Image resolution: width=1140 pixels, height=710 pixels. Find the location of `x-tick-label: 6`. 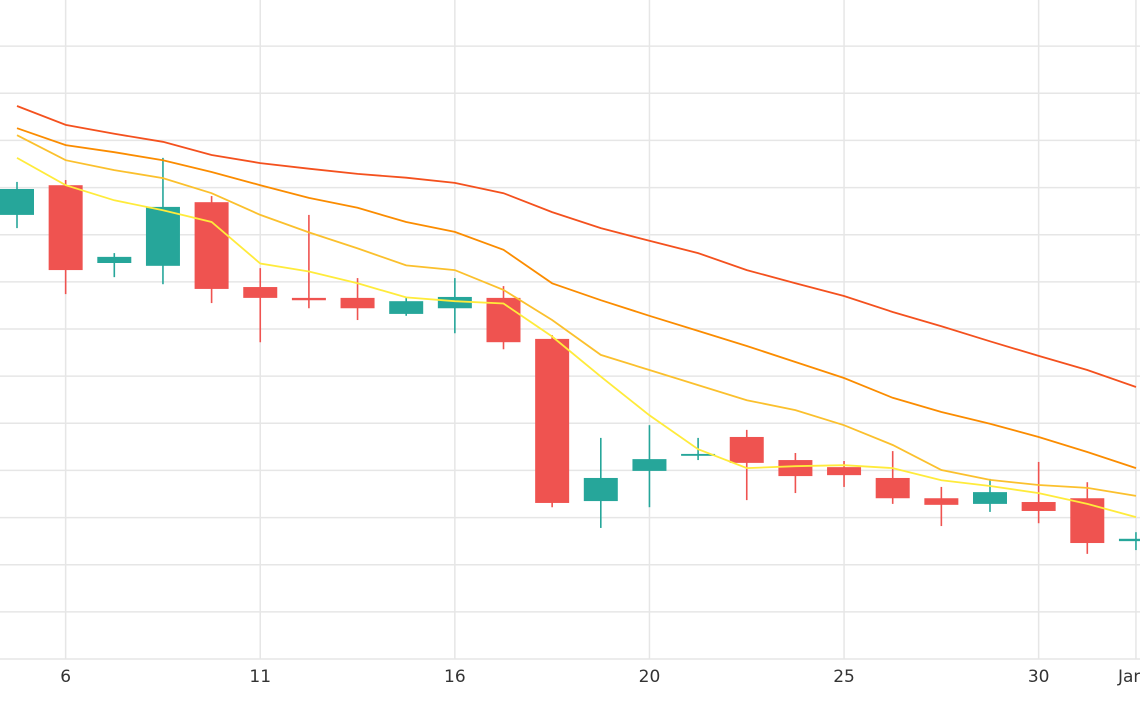

x-tick-label: 6 is located at coordinates (65, 677).